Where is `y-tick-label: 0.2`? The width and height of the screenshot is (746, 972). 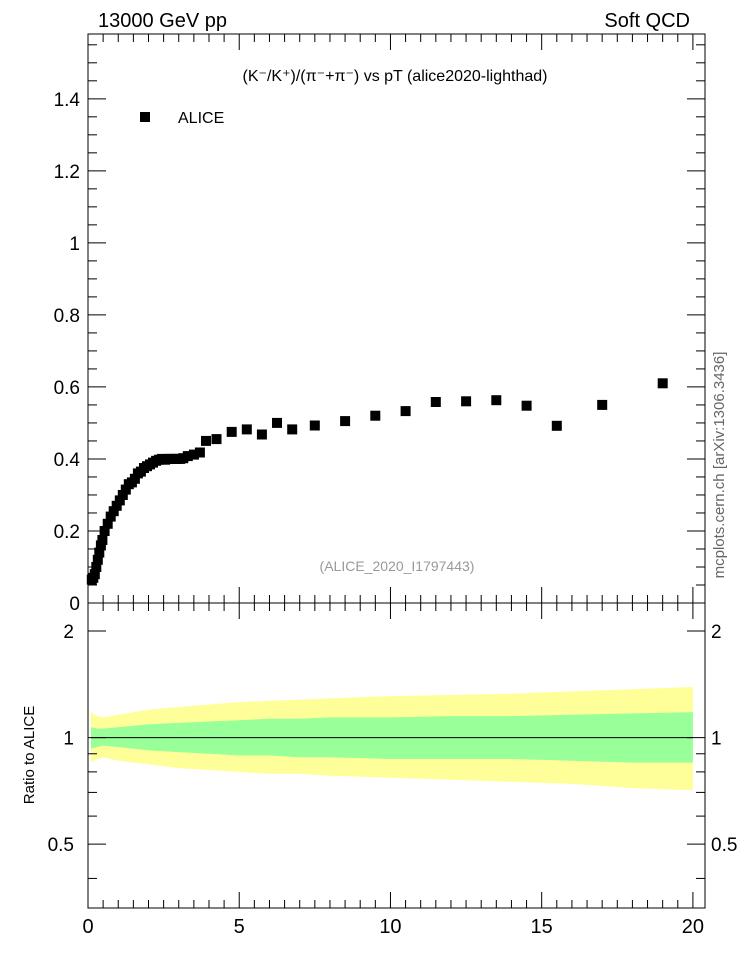 y-tick-label: 0.2 is located at coordinates (67, 532).